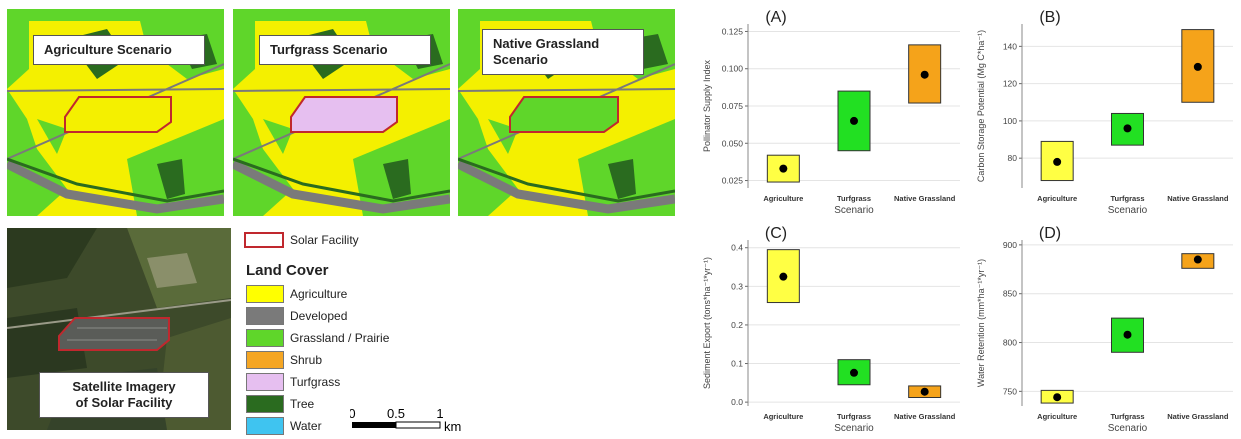  Describe the element at coordinates (707, 105) in the screenshot. I see `y-axis-label: Pollinator Supply Index` at that location.